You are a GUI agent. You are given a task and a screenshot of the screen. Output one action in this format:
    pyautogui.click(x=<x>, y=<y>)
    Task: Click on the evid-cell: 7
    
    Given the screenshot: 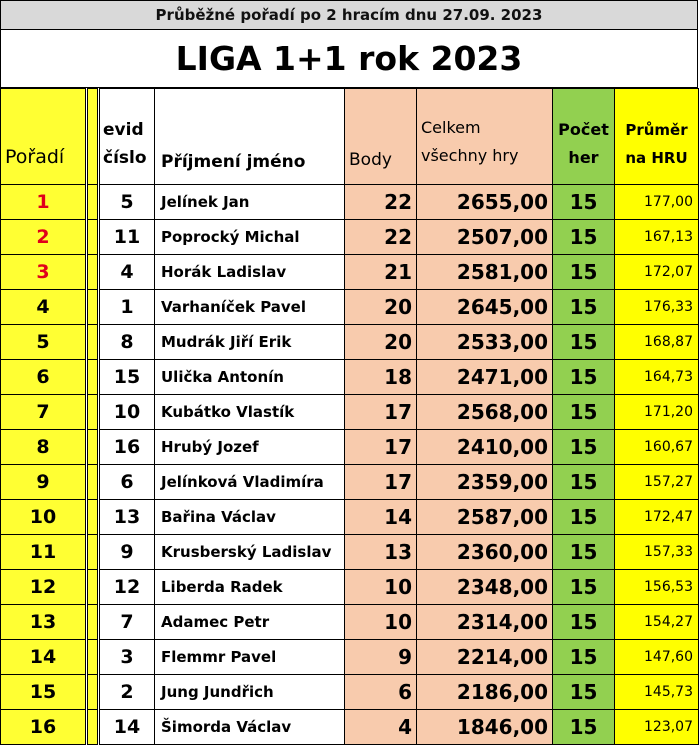 What is the action you would take?
    pyautogui.click(x=126, y=622)
    